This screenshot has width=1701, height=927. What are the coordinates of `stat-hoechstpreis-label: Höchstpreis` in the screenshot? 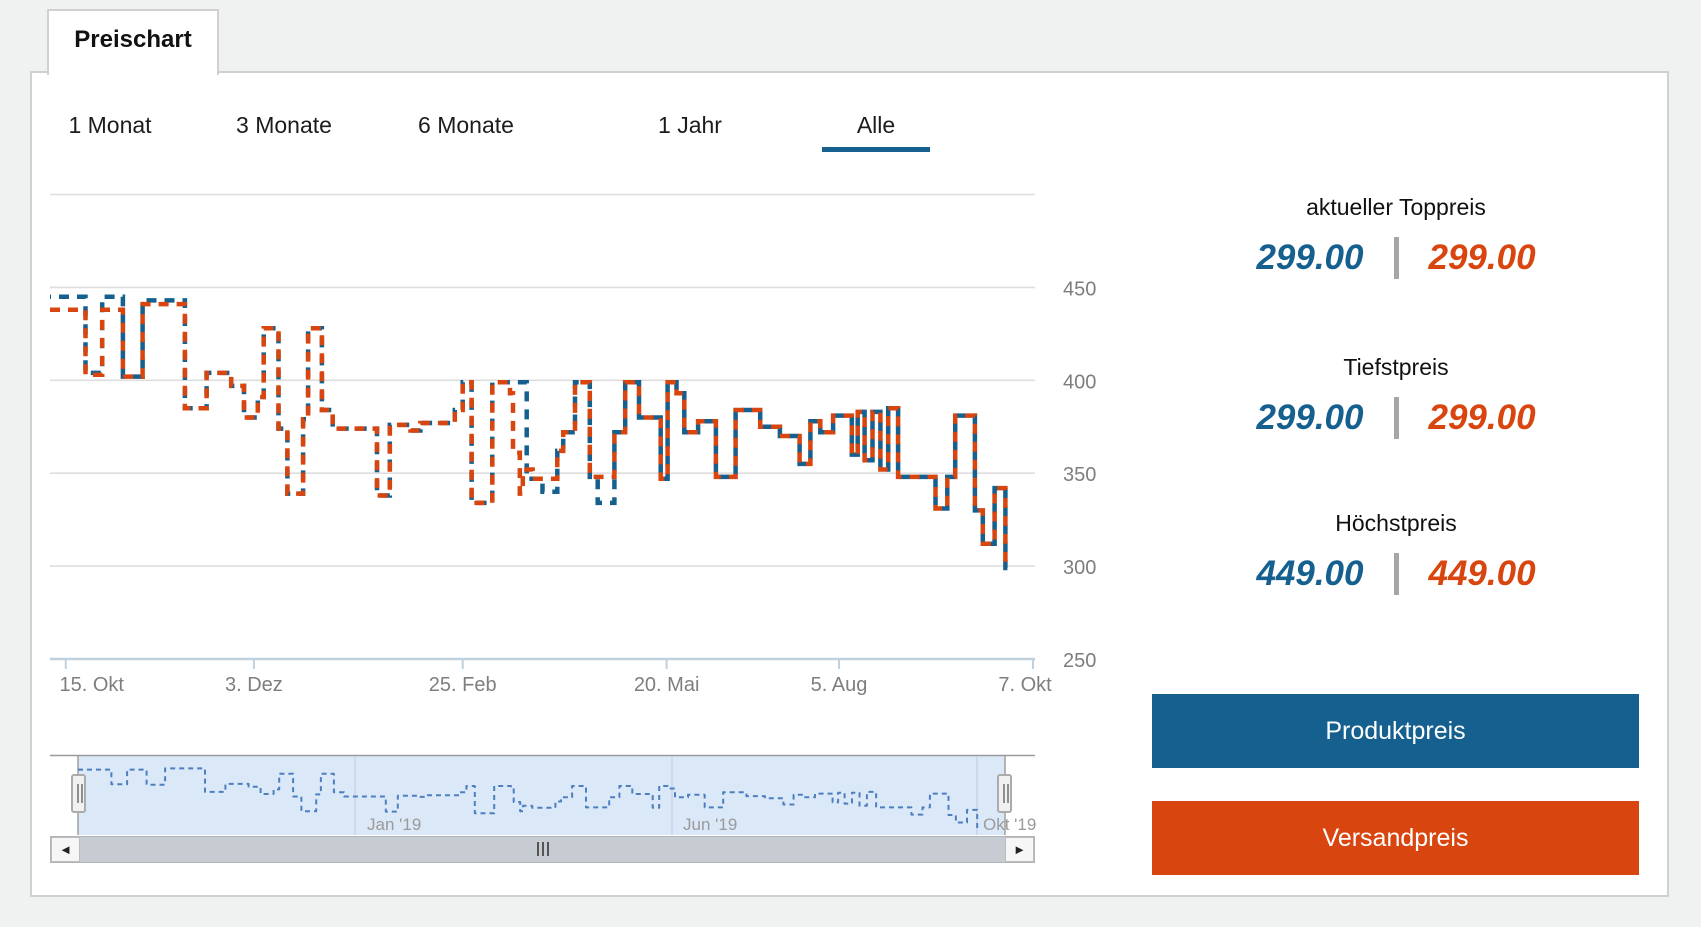 It's located at (1396, 523).